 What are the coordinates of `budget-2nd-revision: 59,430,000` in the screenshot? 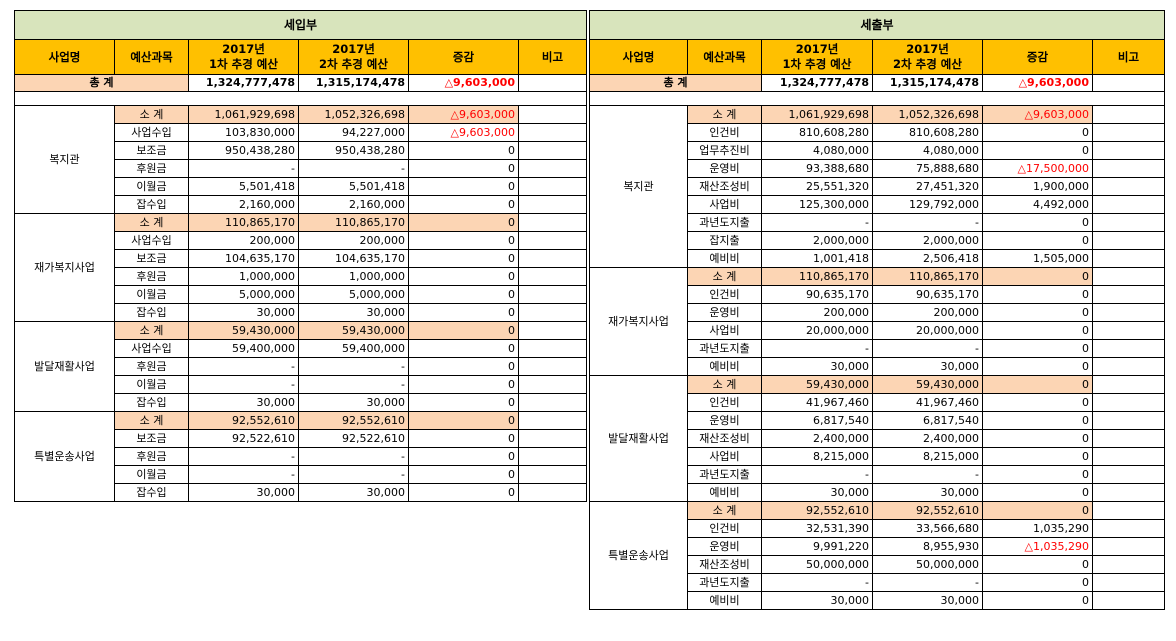 It's located at (927, 384).